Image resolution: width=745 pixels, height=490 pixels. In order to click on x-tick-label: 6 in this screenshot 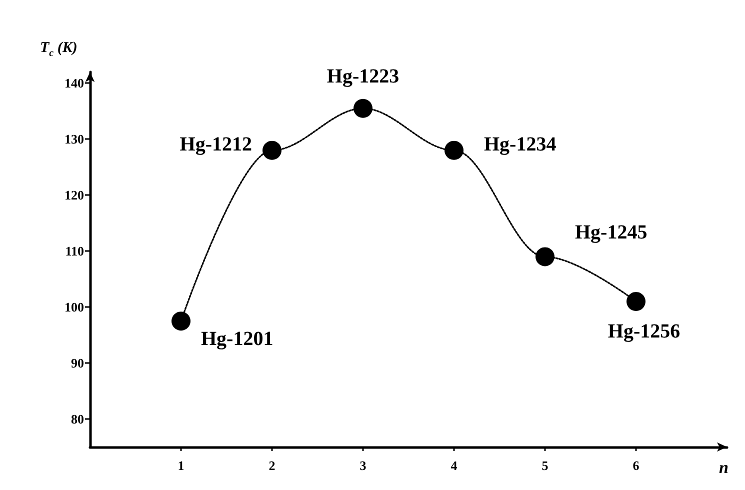, I will do `click(636, 465)`.